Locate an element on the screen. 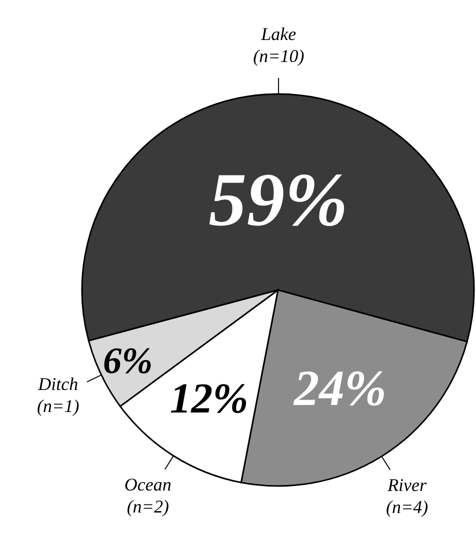 This screenshot has width=476, height=533. slice-label: Lake (n=10) is located at coordinates (278, 45).